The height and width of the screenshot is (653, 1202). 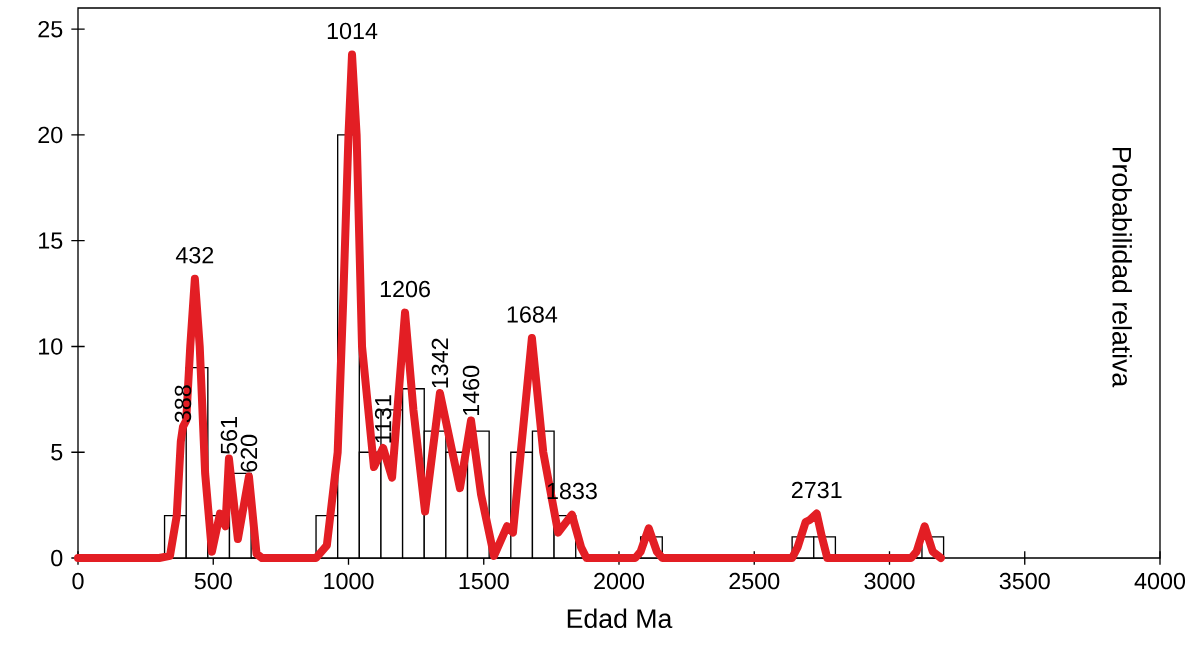 What do you see at coordinates (383, 419) in the screenshot?
I see `annotation: 1131` at bounding box center [383, 419].